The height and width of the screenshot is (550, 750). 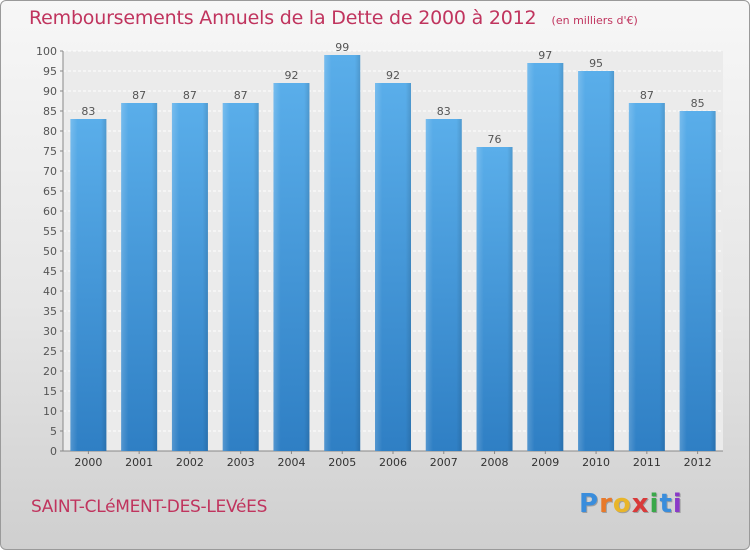 What do you see at coordinates (622, 504) in the screenshot?
I see `logo-letter: o` at bounding box center [622, 504].